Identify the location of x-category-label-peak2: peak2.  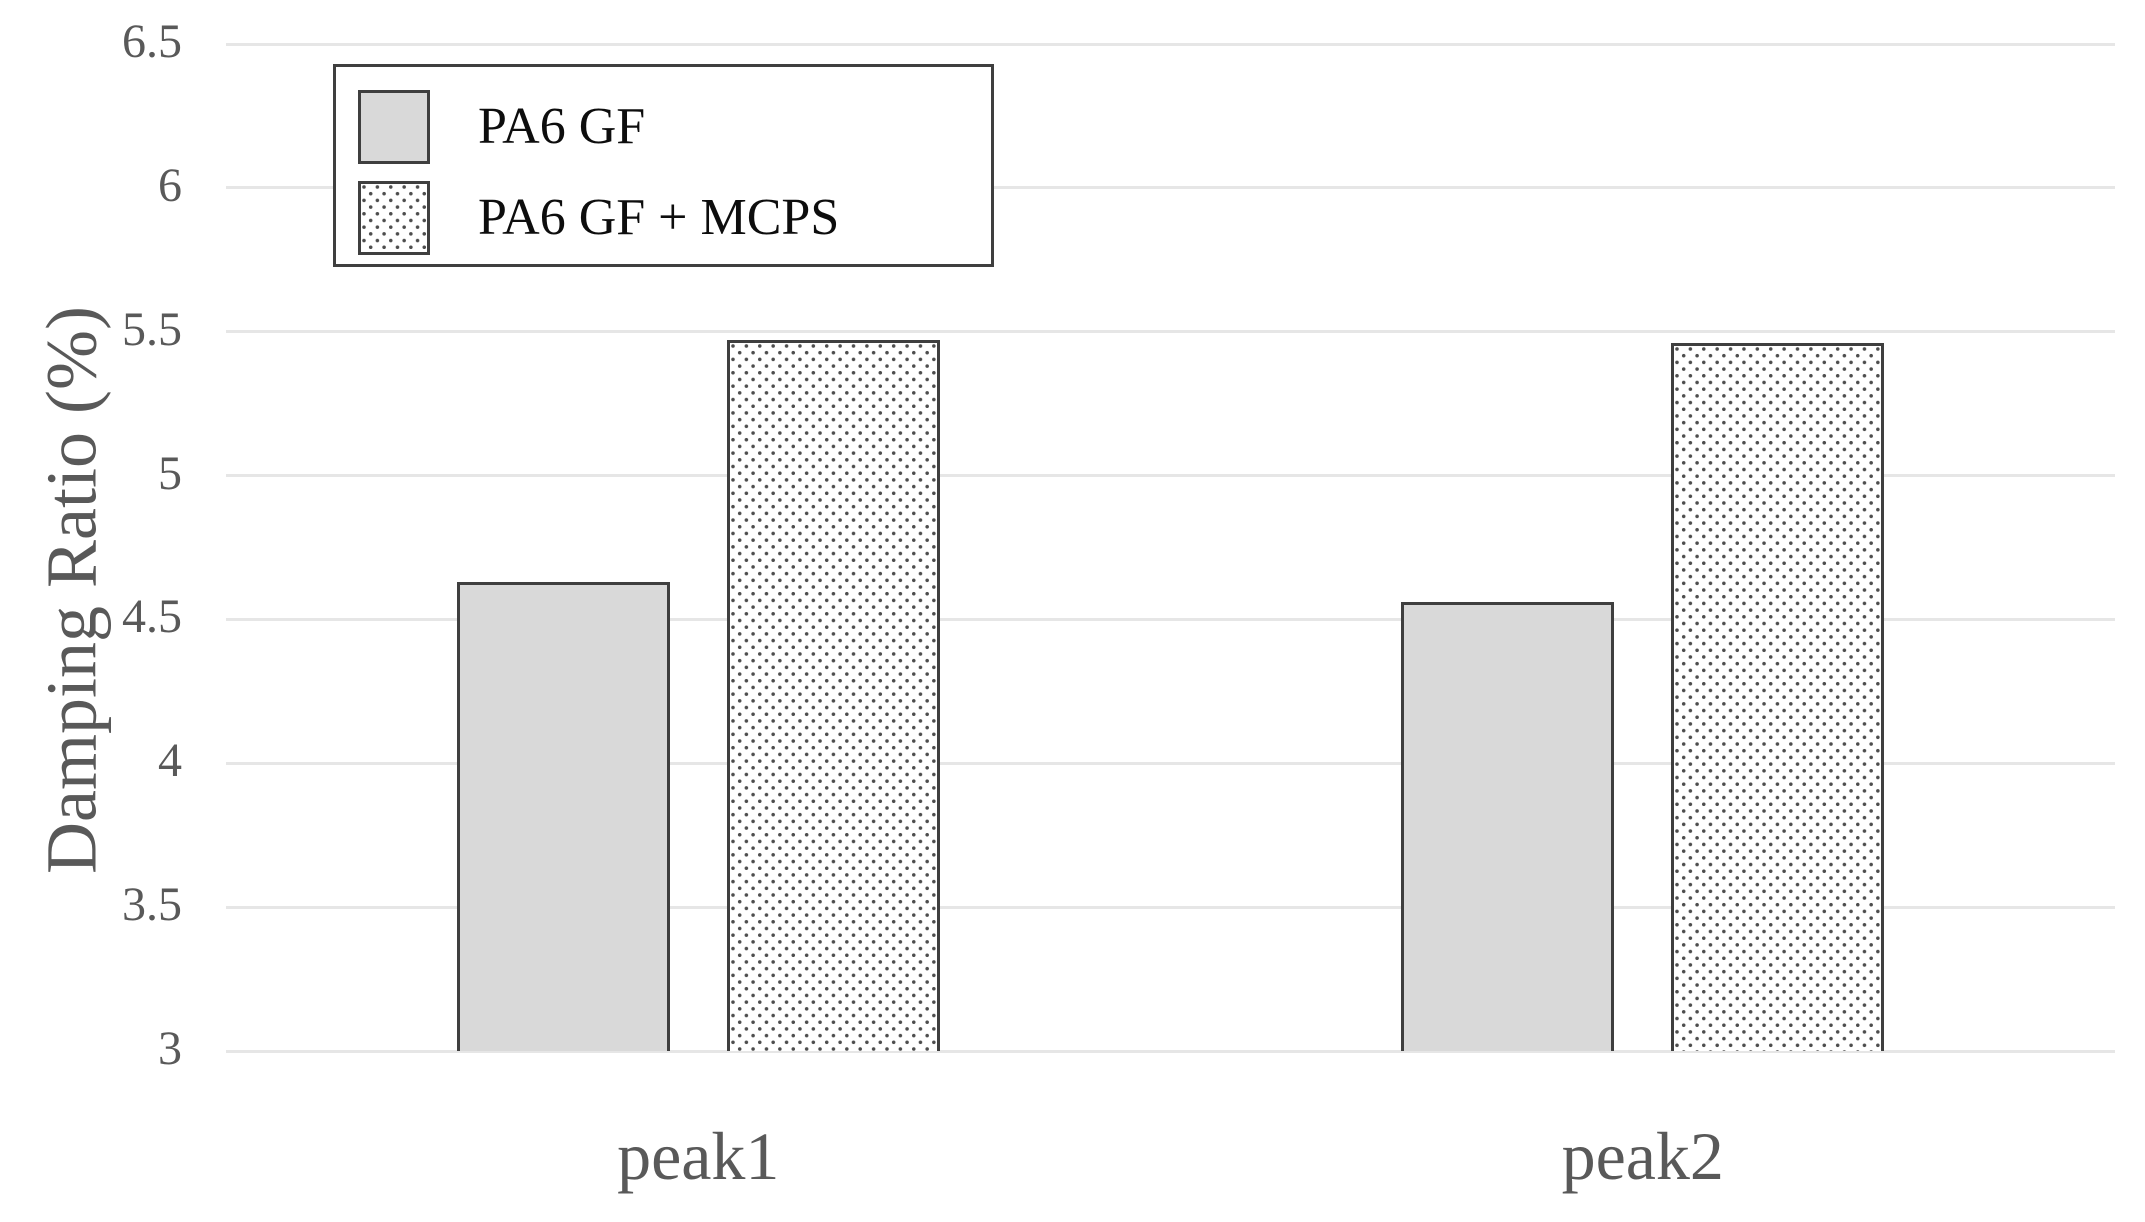
(1642, 1156).